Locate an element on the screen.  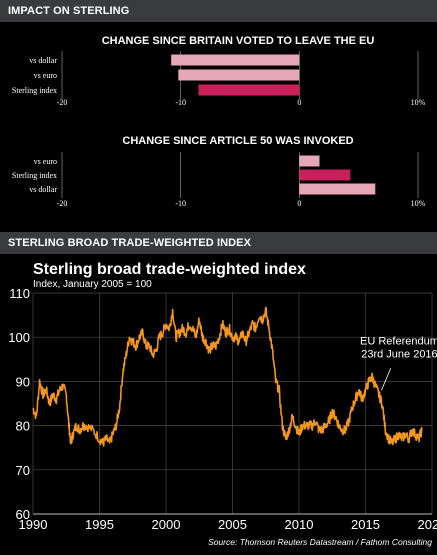
x-tick-label: 2020 is located at coordinates (427, 524).